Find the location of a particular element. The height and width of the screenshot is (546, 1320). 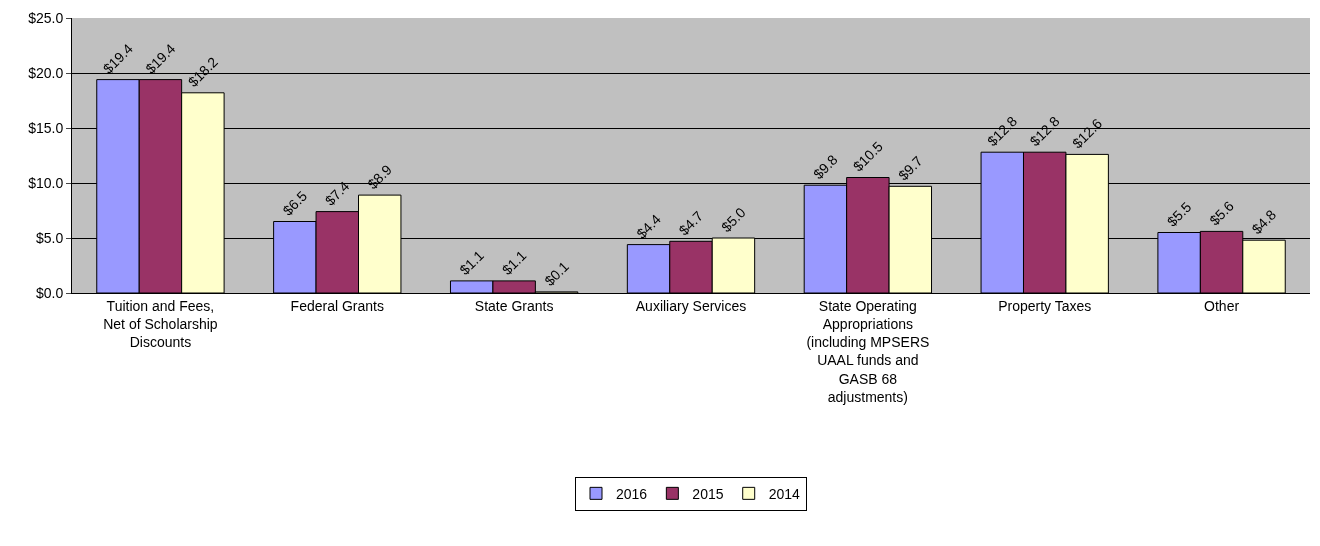

data-label: $7.4 is located at coordinates (337, 193).